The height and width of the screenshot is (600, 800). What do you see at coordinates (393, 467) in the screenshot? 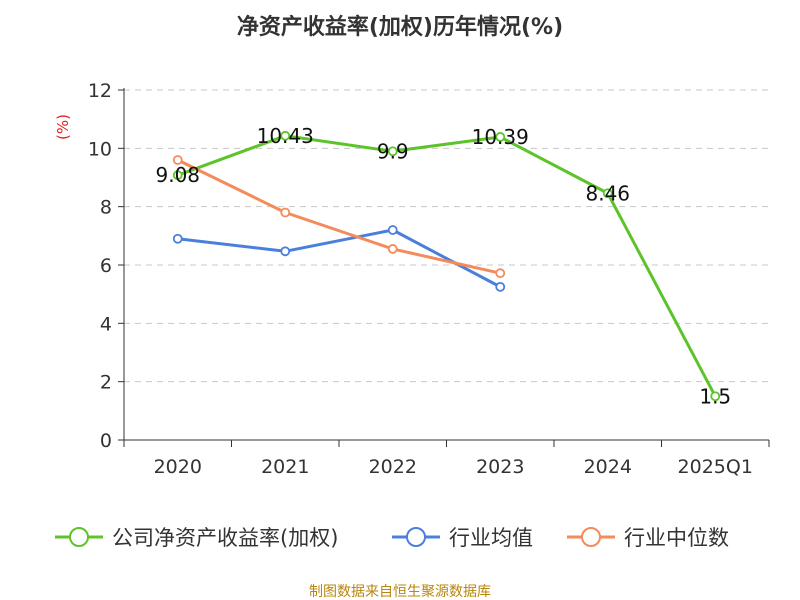
I see `x-tick-label: 2022` at bounding box center [393, 467].